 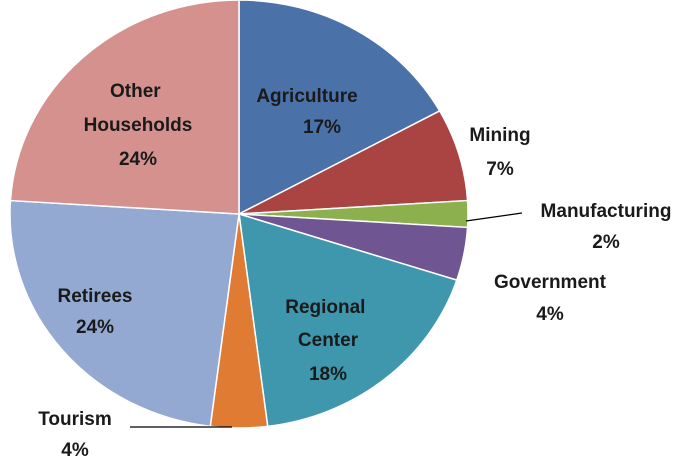 What do you see at coordinates (499, 135) in the screenshot?
I see `slice-label: Mining` at bounding box center [499, 135].